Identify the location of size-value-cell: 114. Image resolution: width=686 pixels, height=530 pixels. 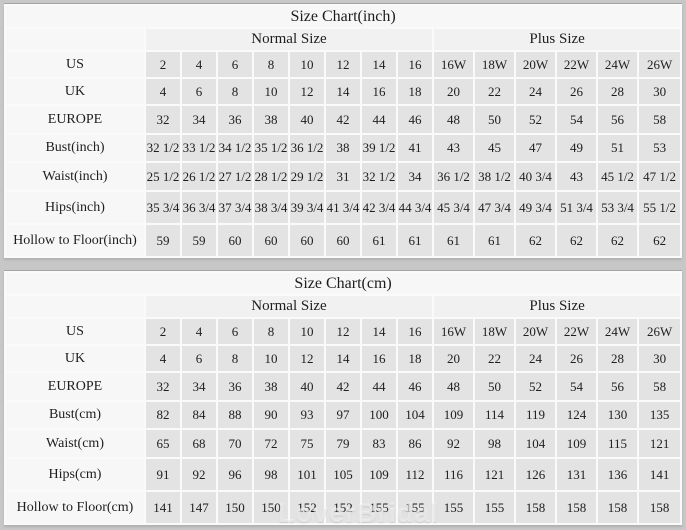
(494, 415).